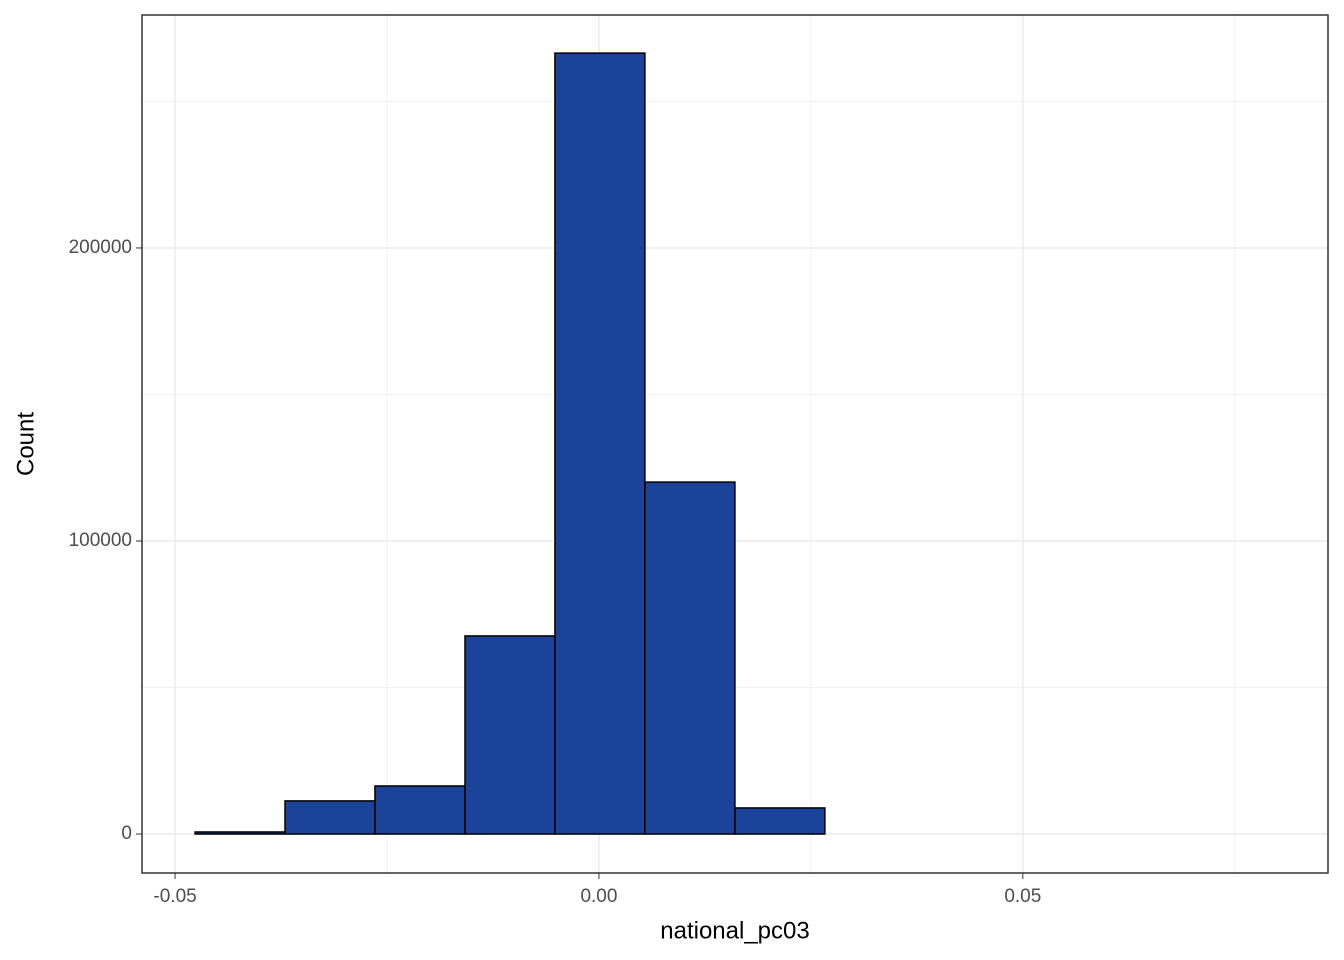 This screenshot has height=960, width=1344. What do you see at coordinates (734, 930) in the screenshot?
I see `x-axis-title: national_pc03` at bounding box center [734, 930].